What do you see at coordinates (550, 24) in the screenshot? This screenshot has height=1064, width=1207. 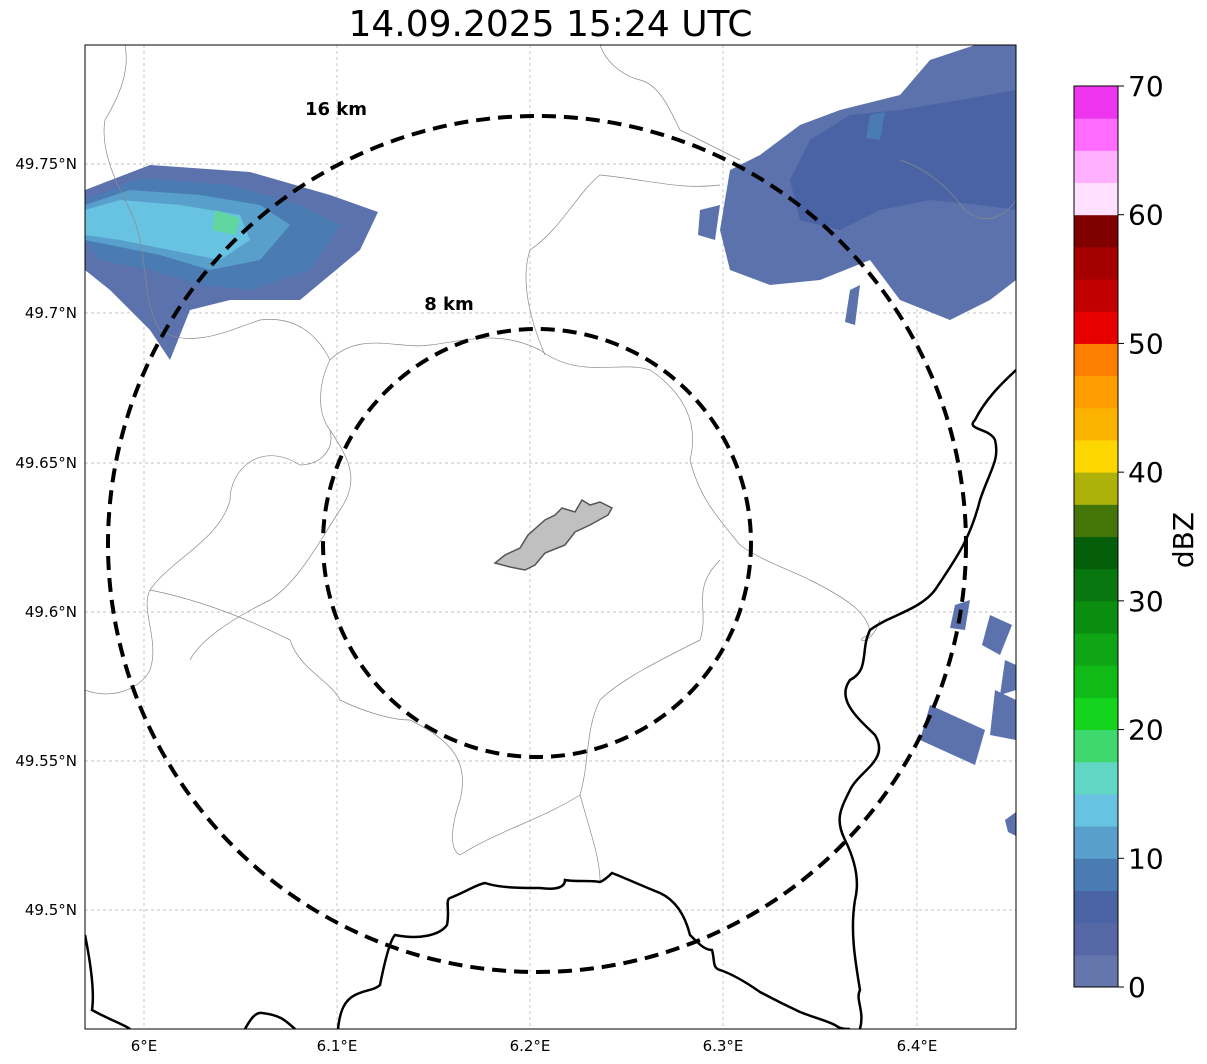 I see `chart-title: 14.09.2025 15:24 UTC` at bounding box center [550, 24].